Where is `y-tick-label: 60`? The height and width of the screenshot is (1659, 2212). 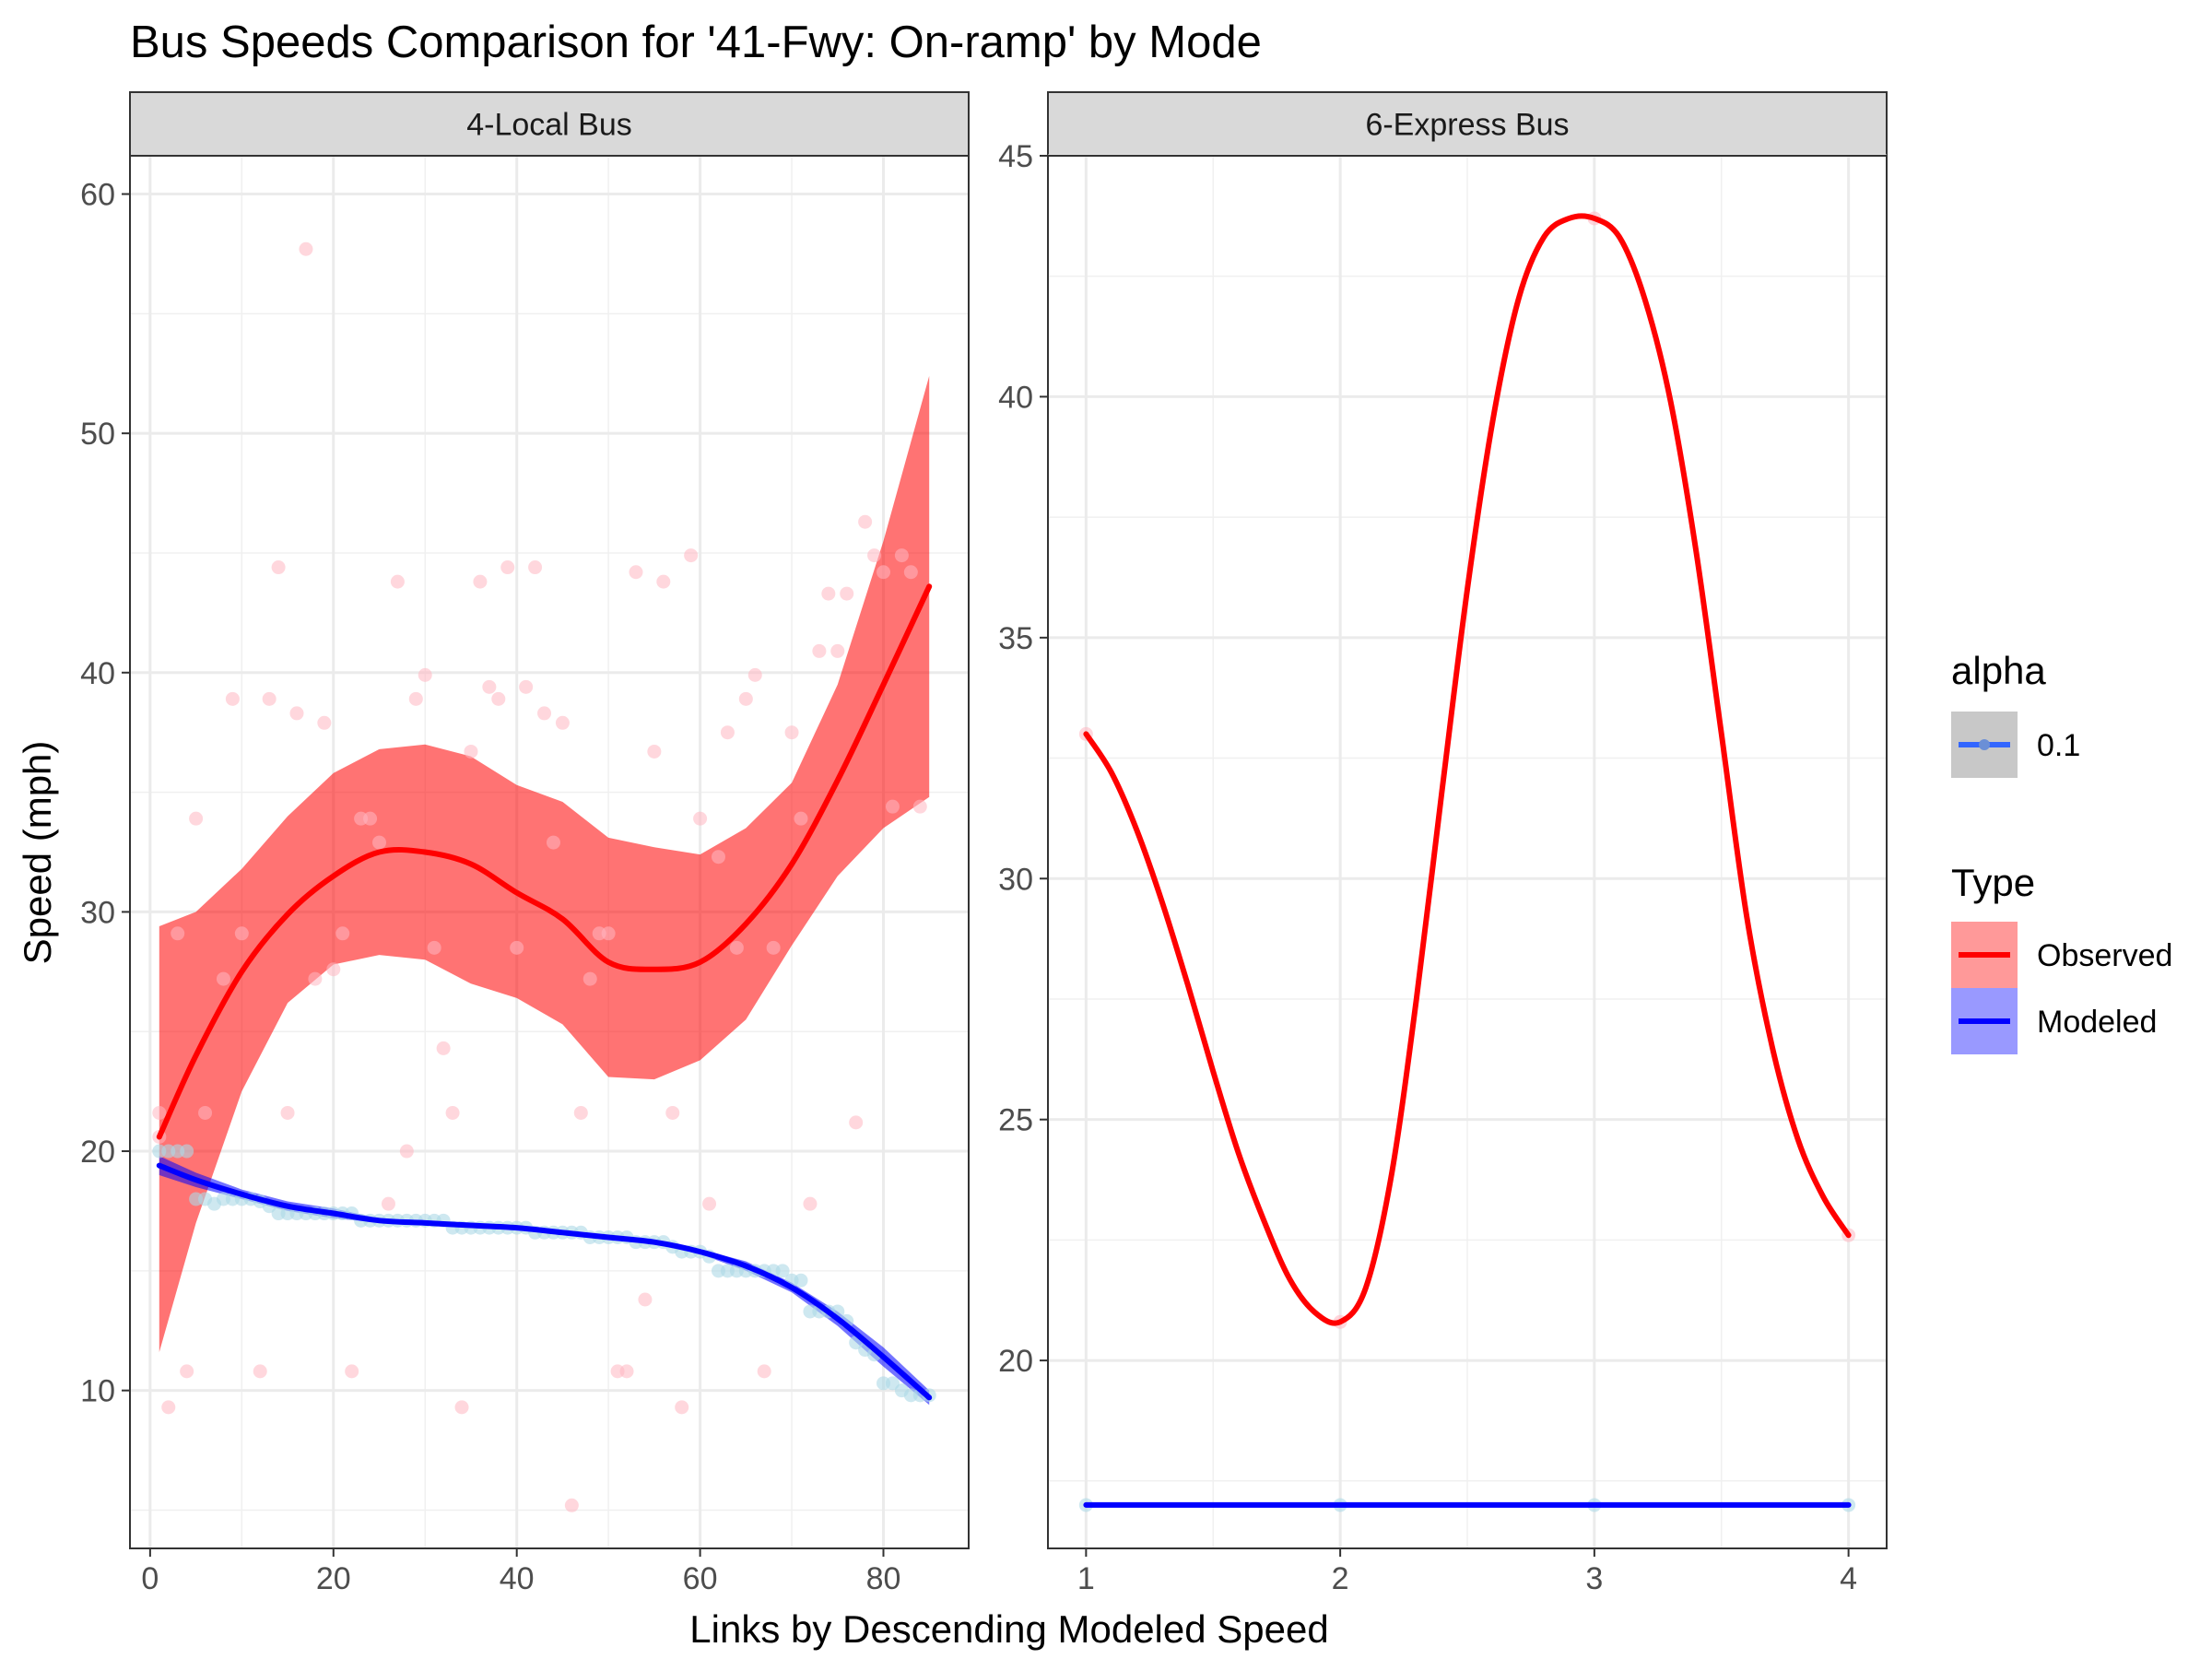
y-tick-label: 60 is located at coordinates (97, 195).